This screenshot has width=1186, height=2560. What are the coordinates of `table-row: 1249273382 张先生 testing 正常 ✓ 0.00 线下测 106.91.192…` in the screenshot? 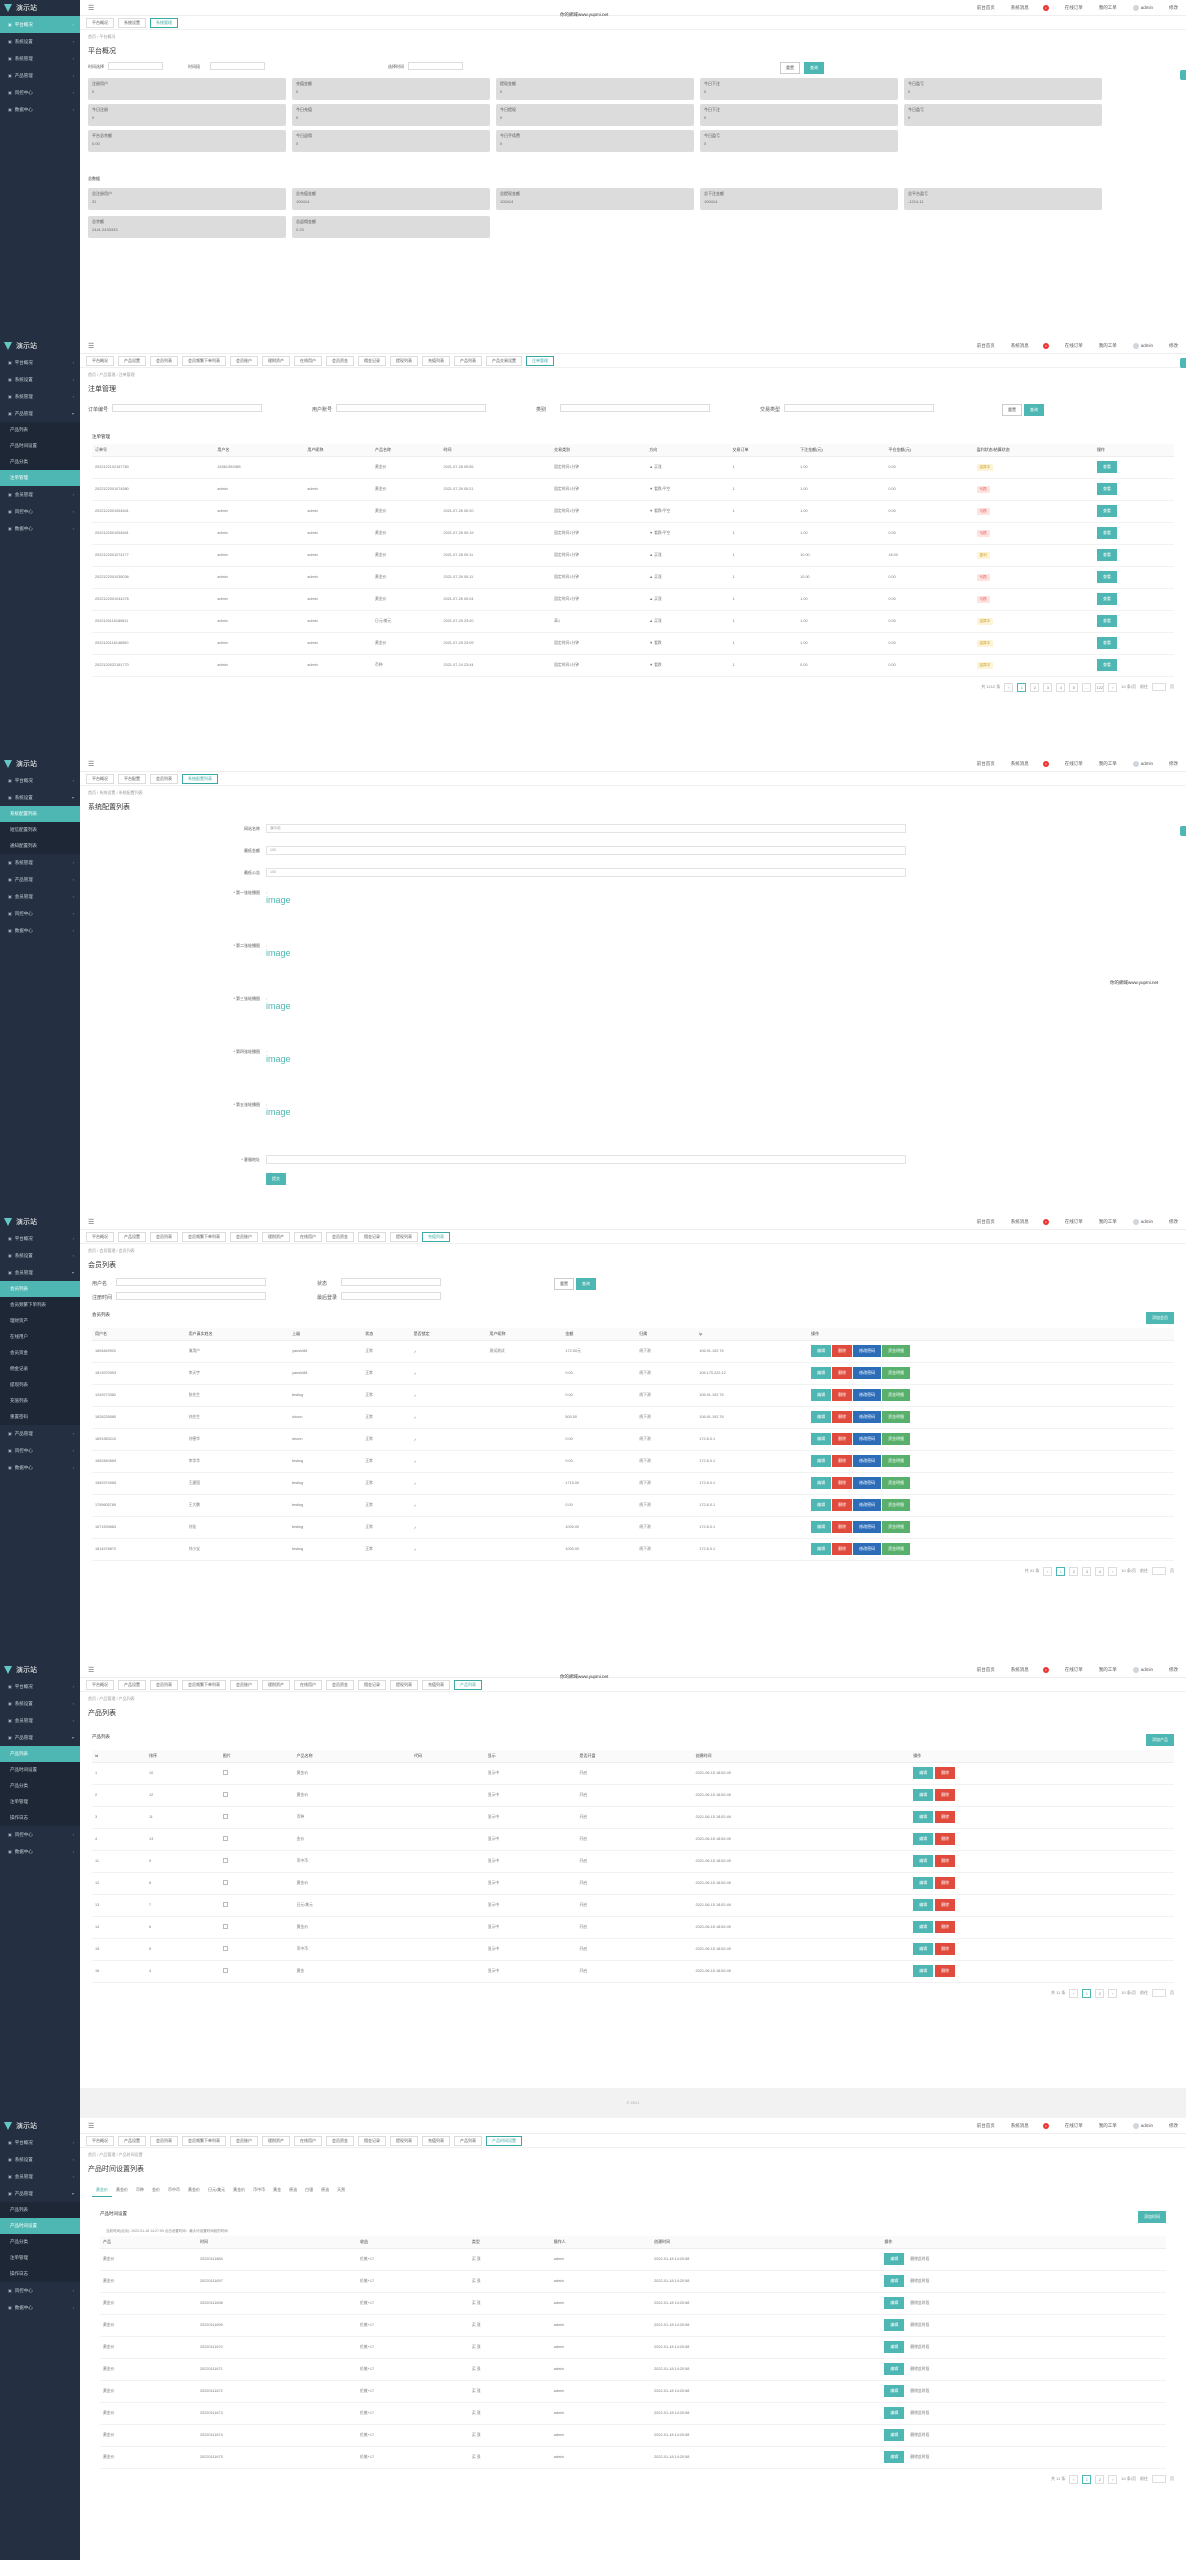 It's located at (633, 1395).